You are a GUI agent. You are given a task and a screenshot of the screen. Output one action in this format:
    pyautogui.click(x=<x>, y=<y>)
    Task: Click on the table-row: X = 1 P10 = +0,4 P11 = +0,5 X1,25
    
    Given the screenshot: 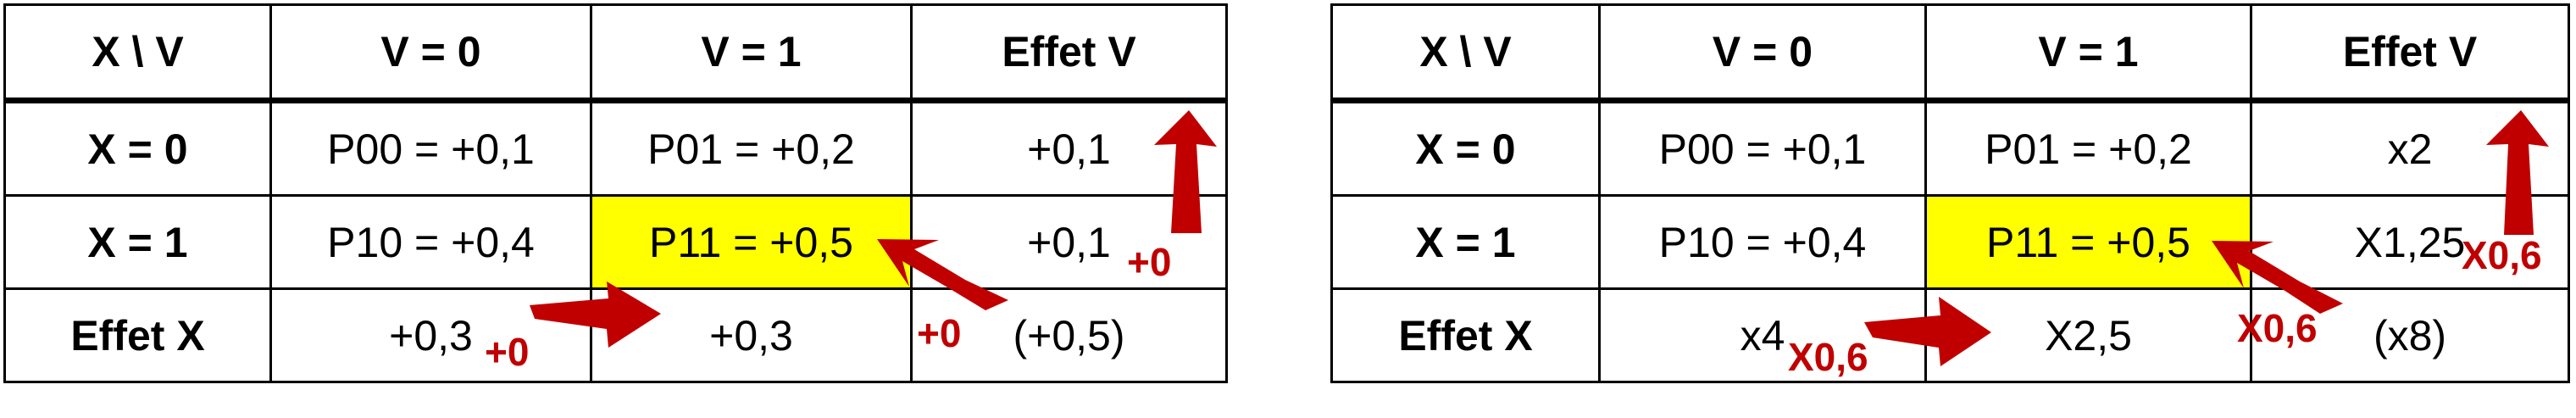 What is the action you would take?
    pyautogui.click(x=1950, y=242)
    